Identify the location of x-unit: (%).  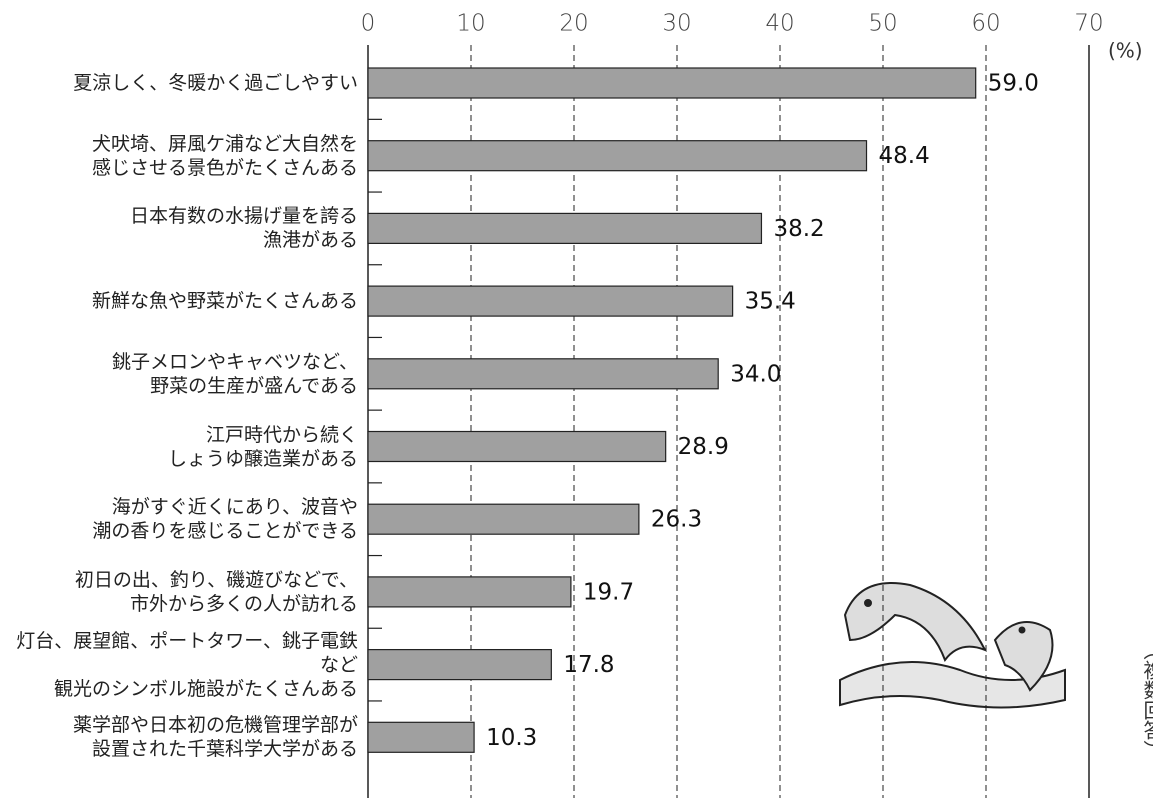
(1125, 51).